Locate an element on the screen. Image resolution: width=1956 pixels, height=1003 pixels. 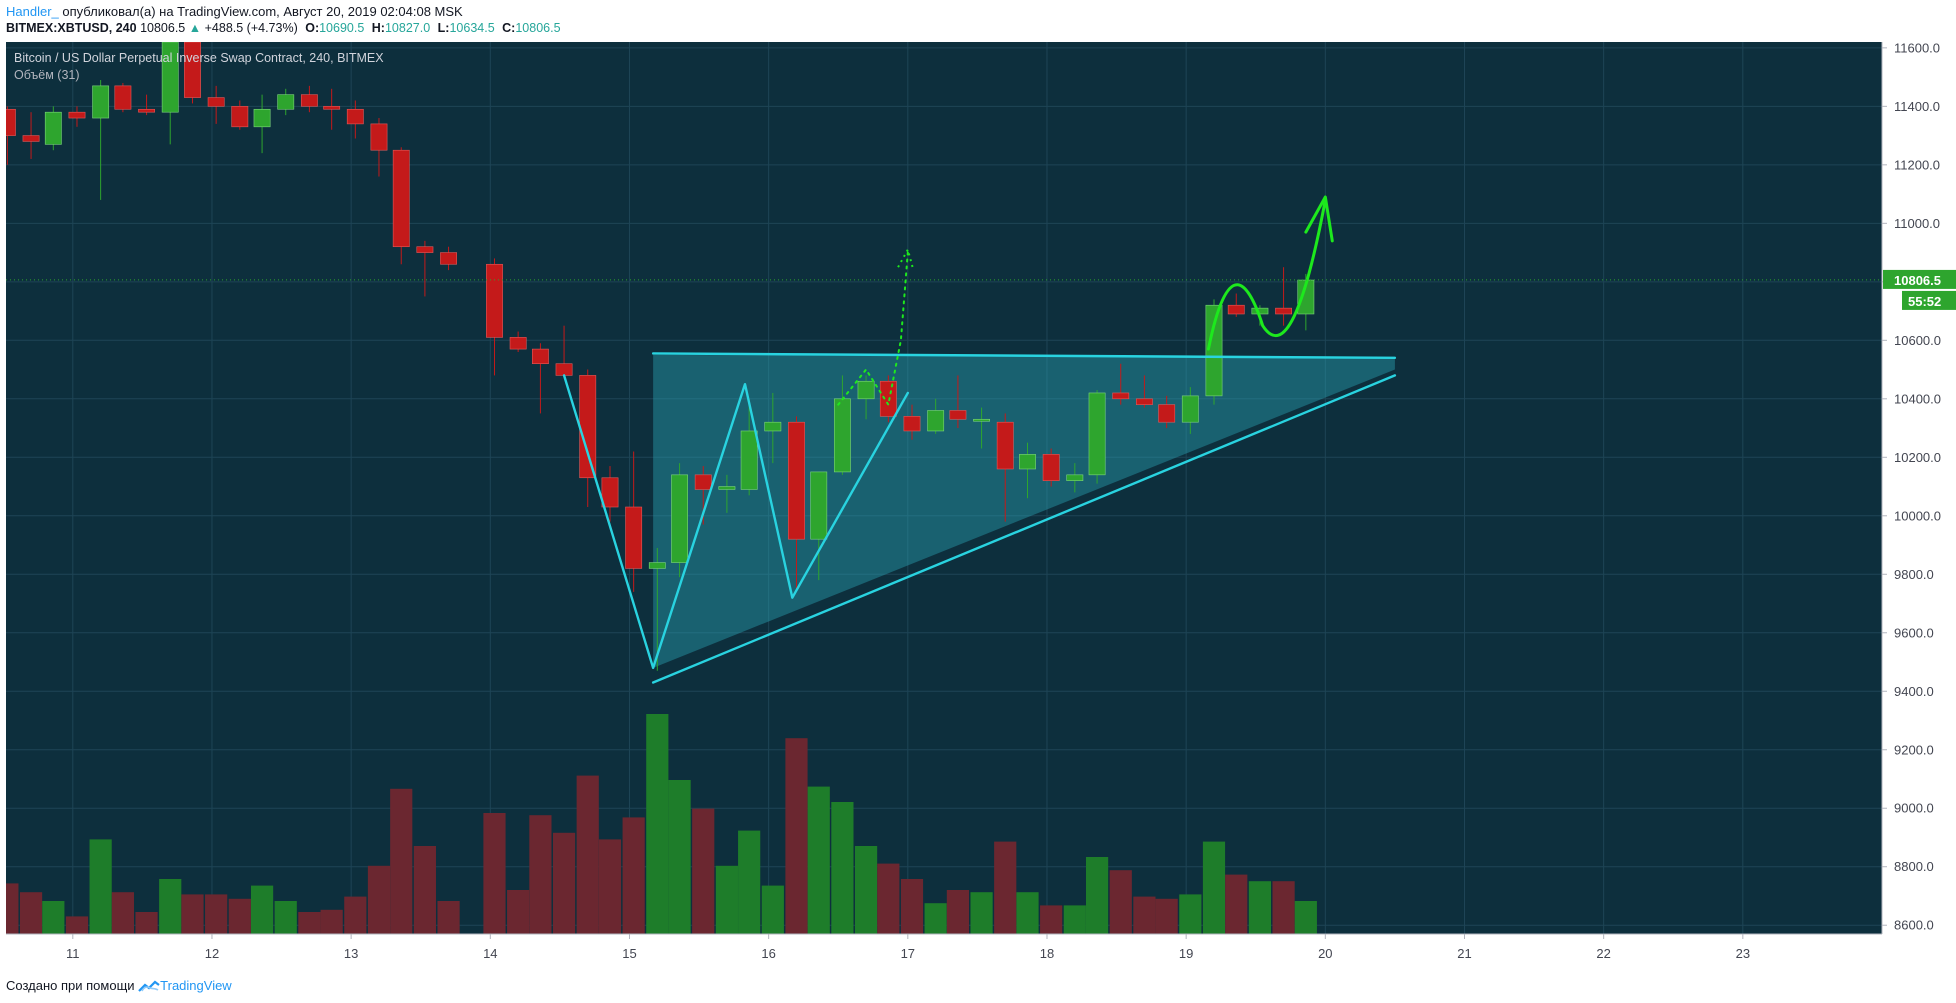
zigzag-pattern-line is located at coordinates (736, 522).